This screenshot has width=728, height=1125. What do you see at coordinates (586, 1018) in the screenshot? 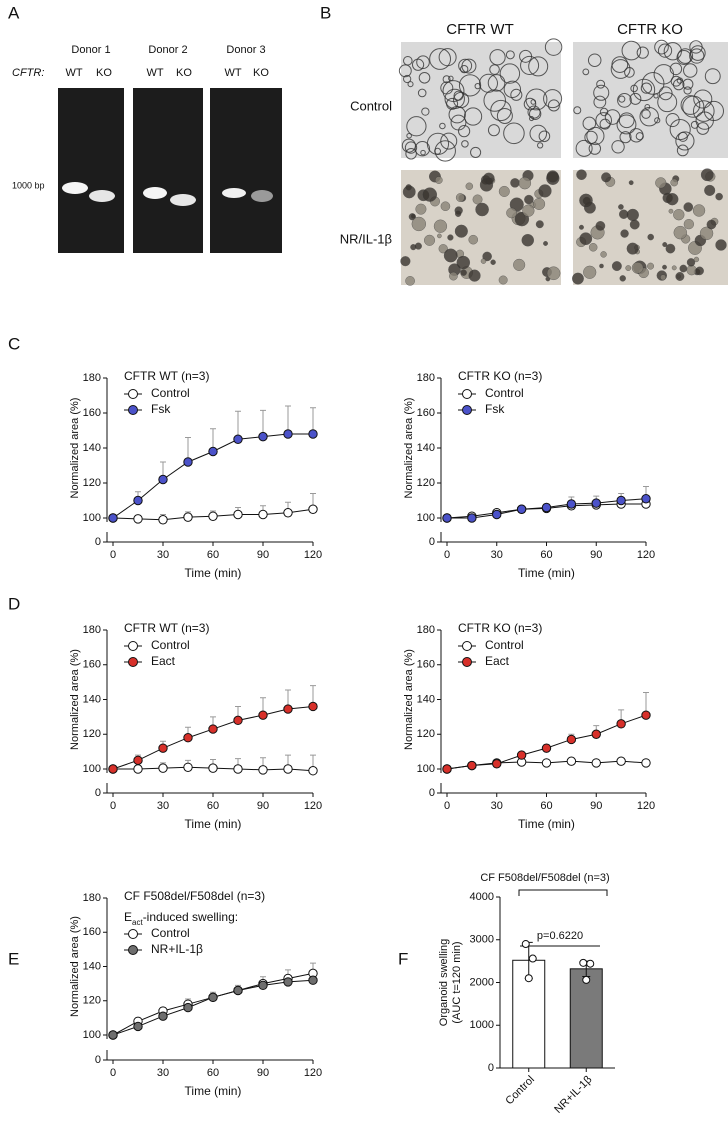
I see `bar` at bounding box center [586, 1018].